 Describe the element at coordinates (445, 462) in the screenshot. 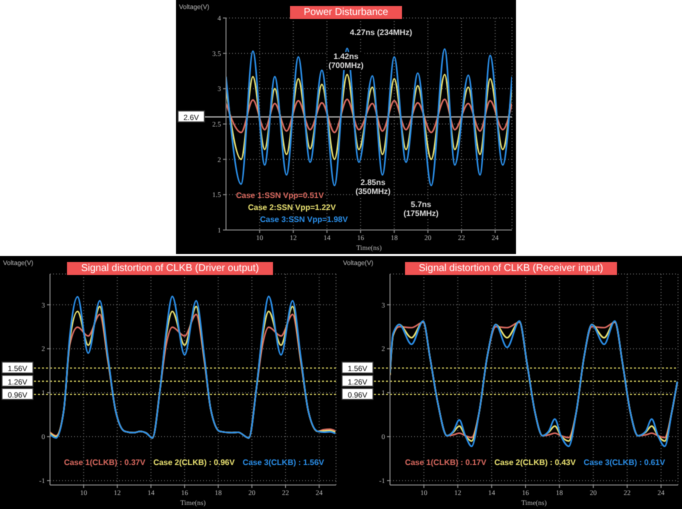

I see `text: Case 1(CLKB) : 0.17V` at that location.